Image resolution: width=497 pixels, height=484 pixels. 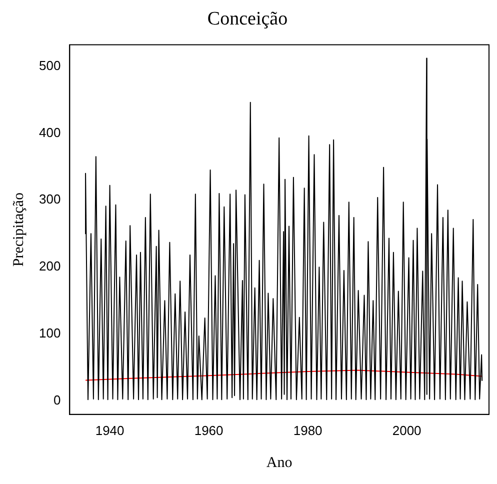 What do you see at coordinates (49, 199) in the screenshot?
I see `y-tick-label: 300` at bounding box center [49, 199].